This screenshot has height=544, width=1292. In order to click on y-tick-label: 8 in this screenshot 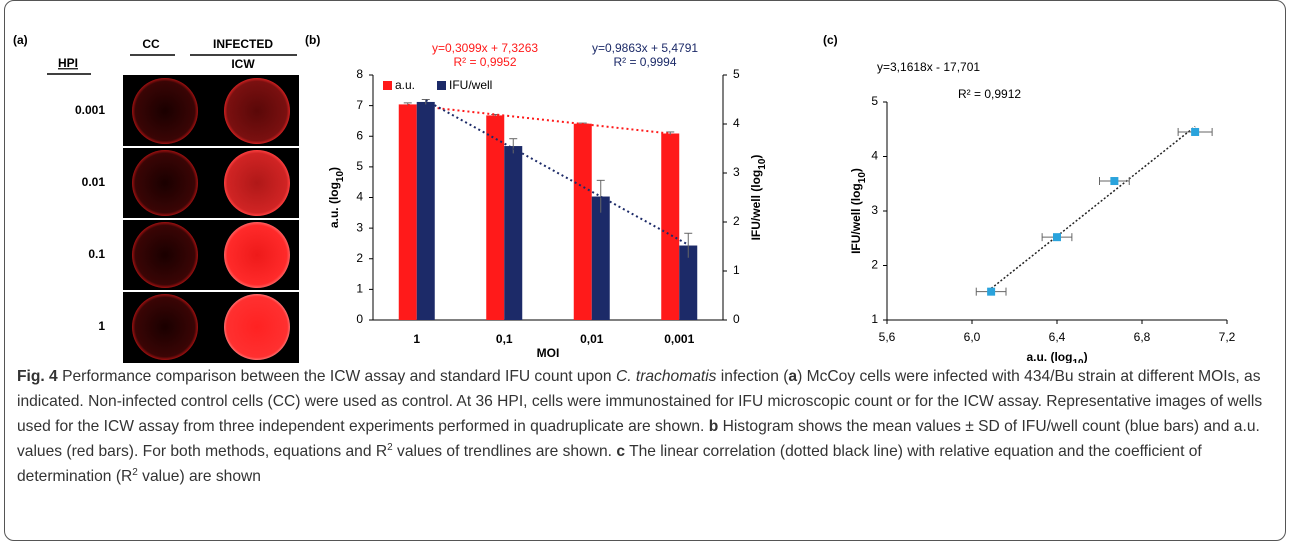, I will do `click(359, 74)`.